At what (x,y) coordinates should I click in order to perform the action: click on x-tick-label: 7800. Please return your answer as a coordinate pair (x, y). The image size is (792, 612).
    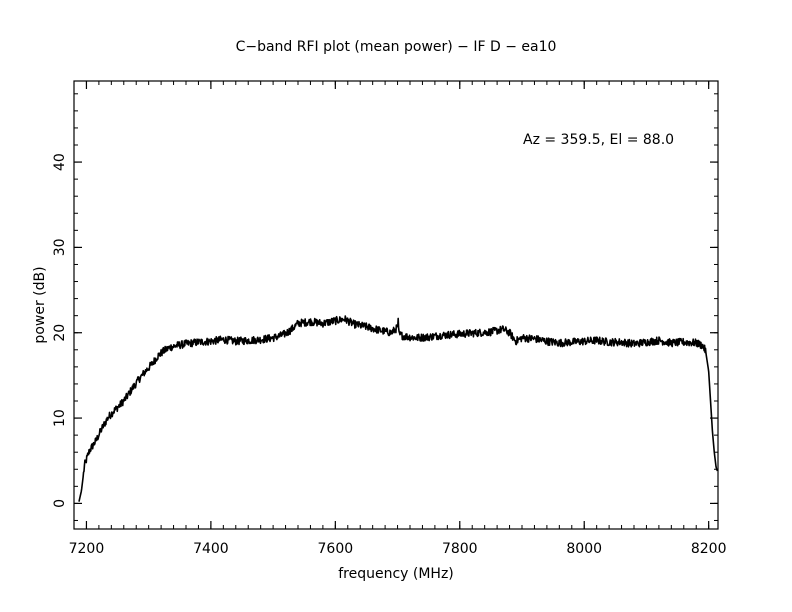
    Looking at the image, I should click on (460, 549).